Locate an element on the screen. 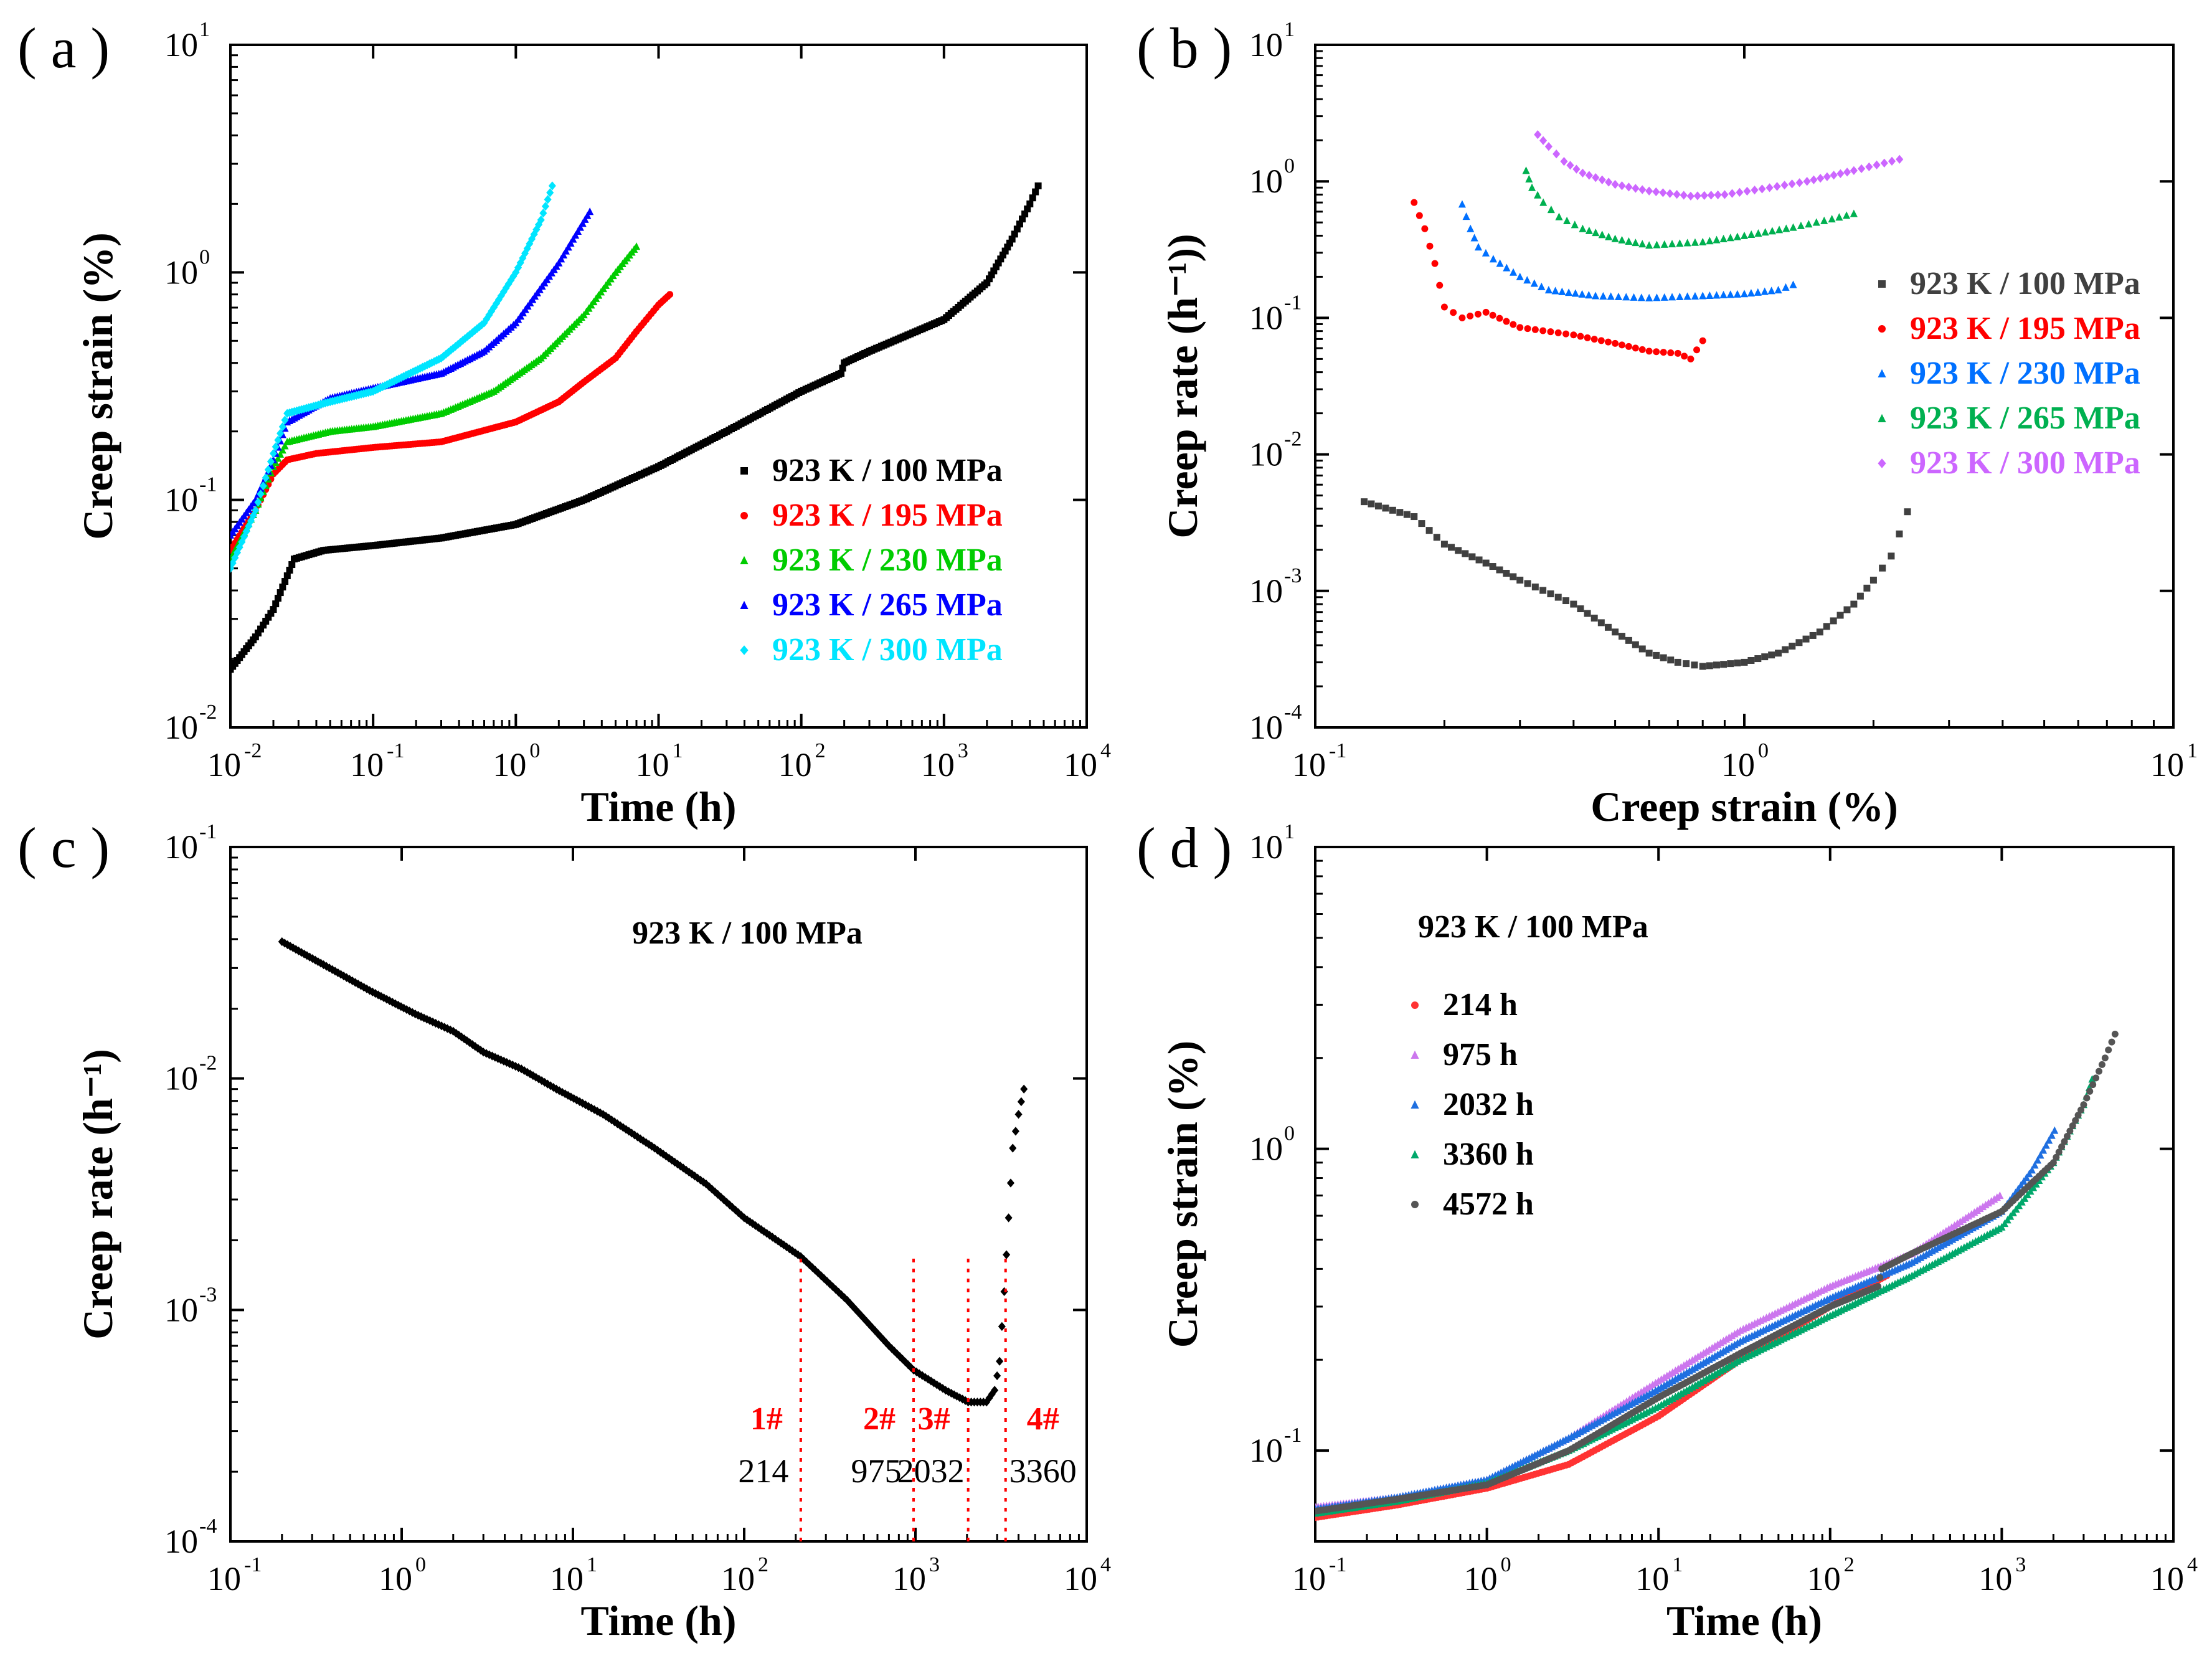 The height and width of the screenshot is (1661, 2212). y-tick-exponent: 1 is located at coordinates (1290, 29).